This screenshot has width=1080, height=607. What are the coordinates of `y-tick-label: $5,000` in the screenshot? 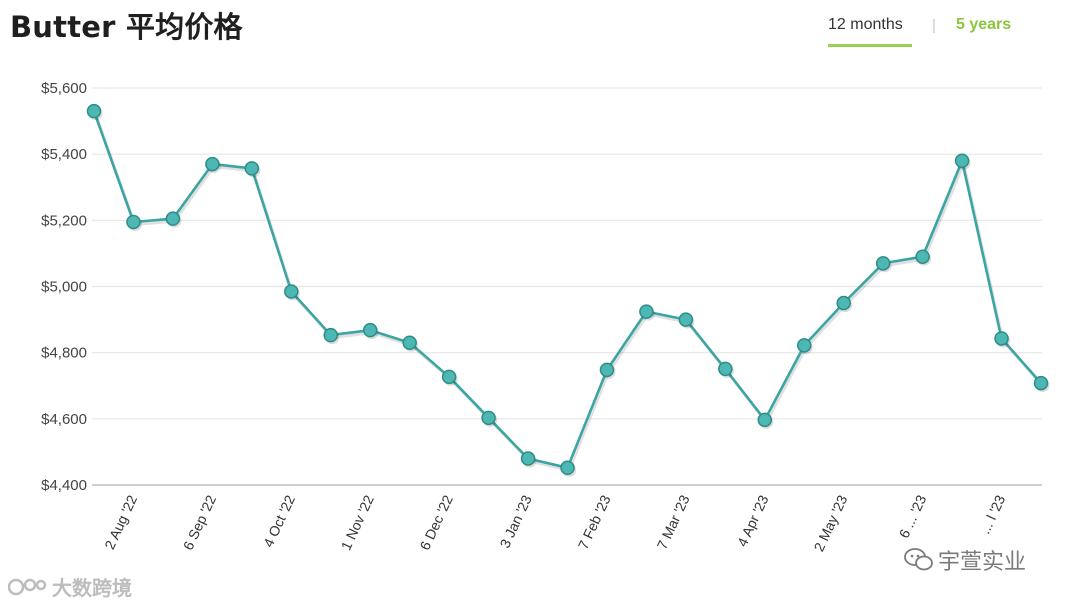 It's located at (64, 287).